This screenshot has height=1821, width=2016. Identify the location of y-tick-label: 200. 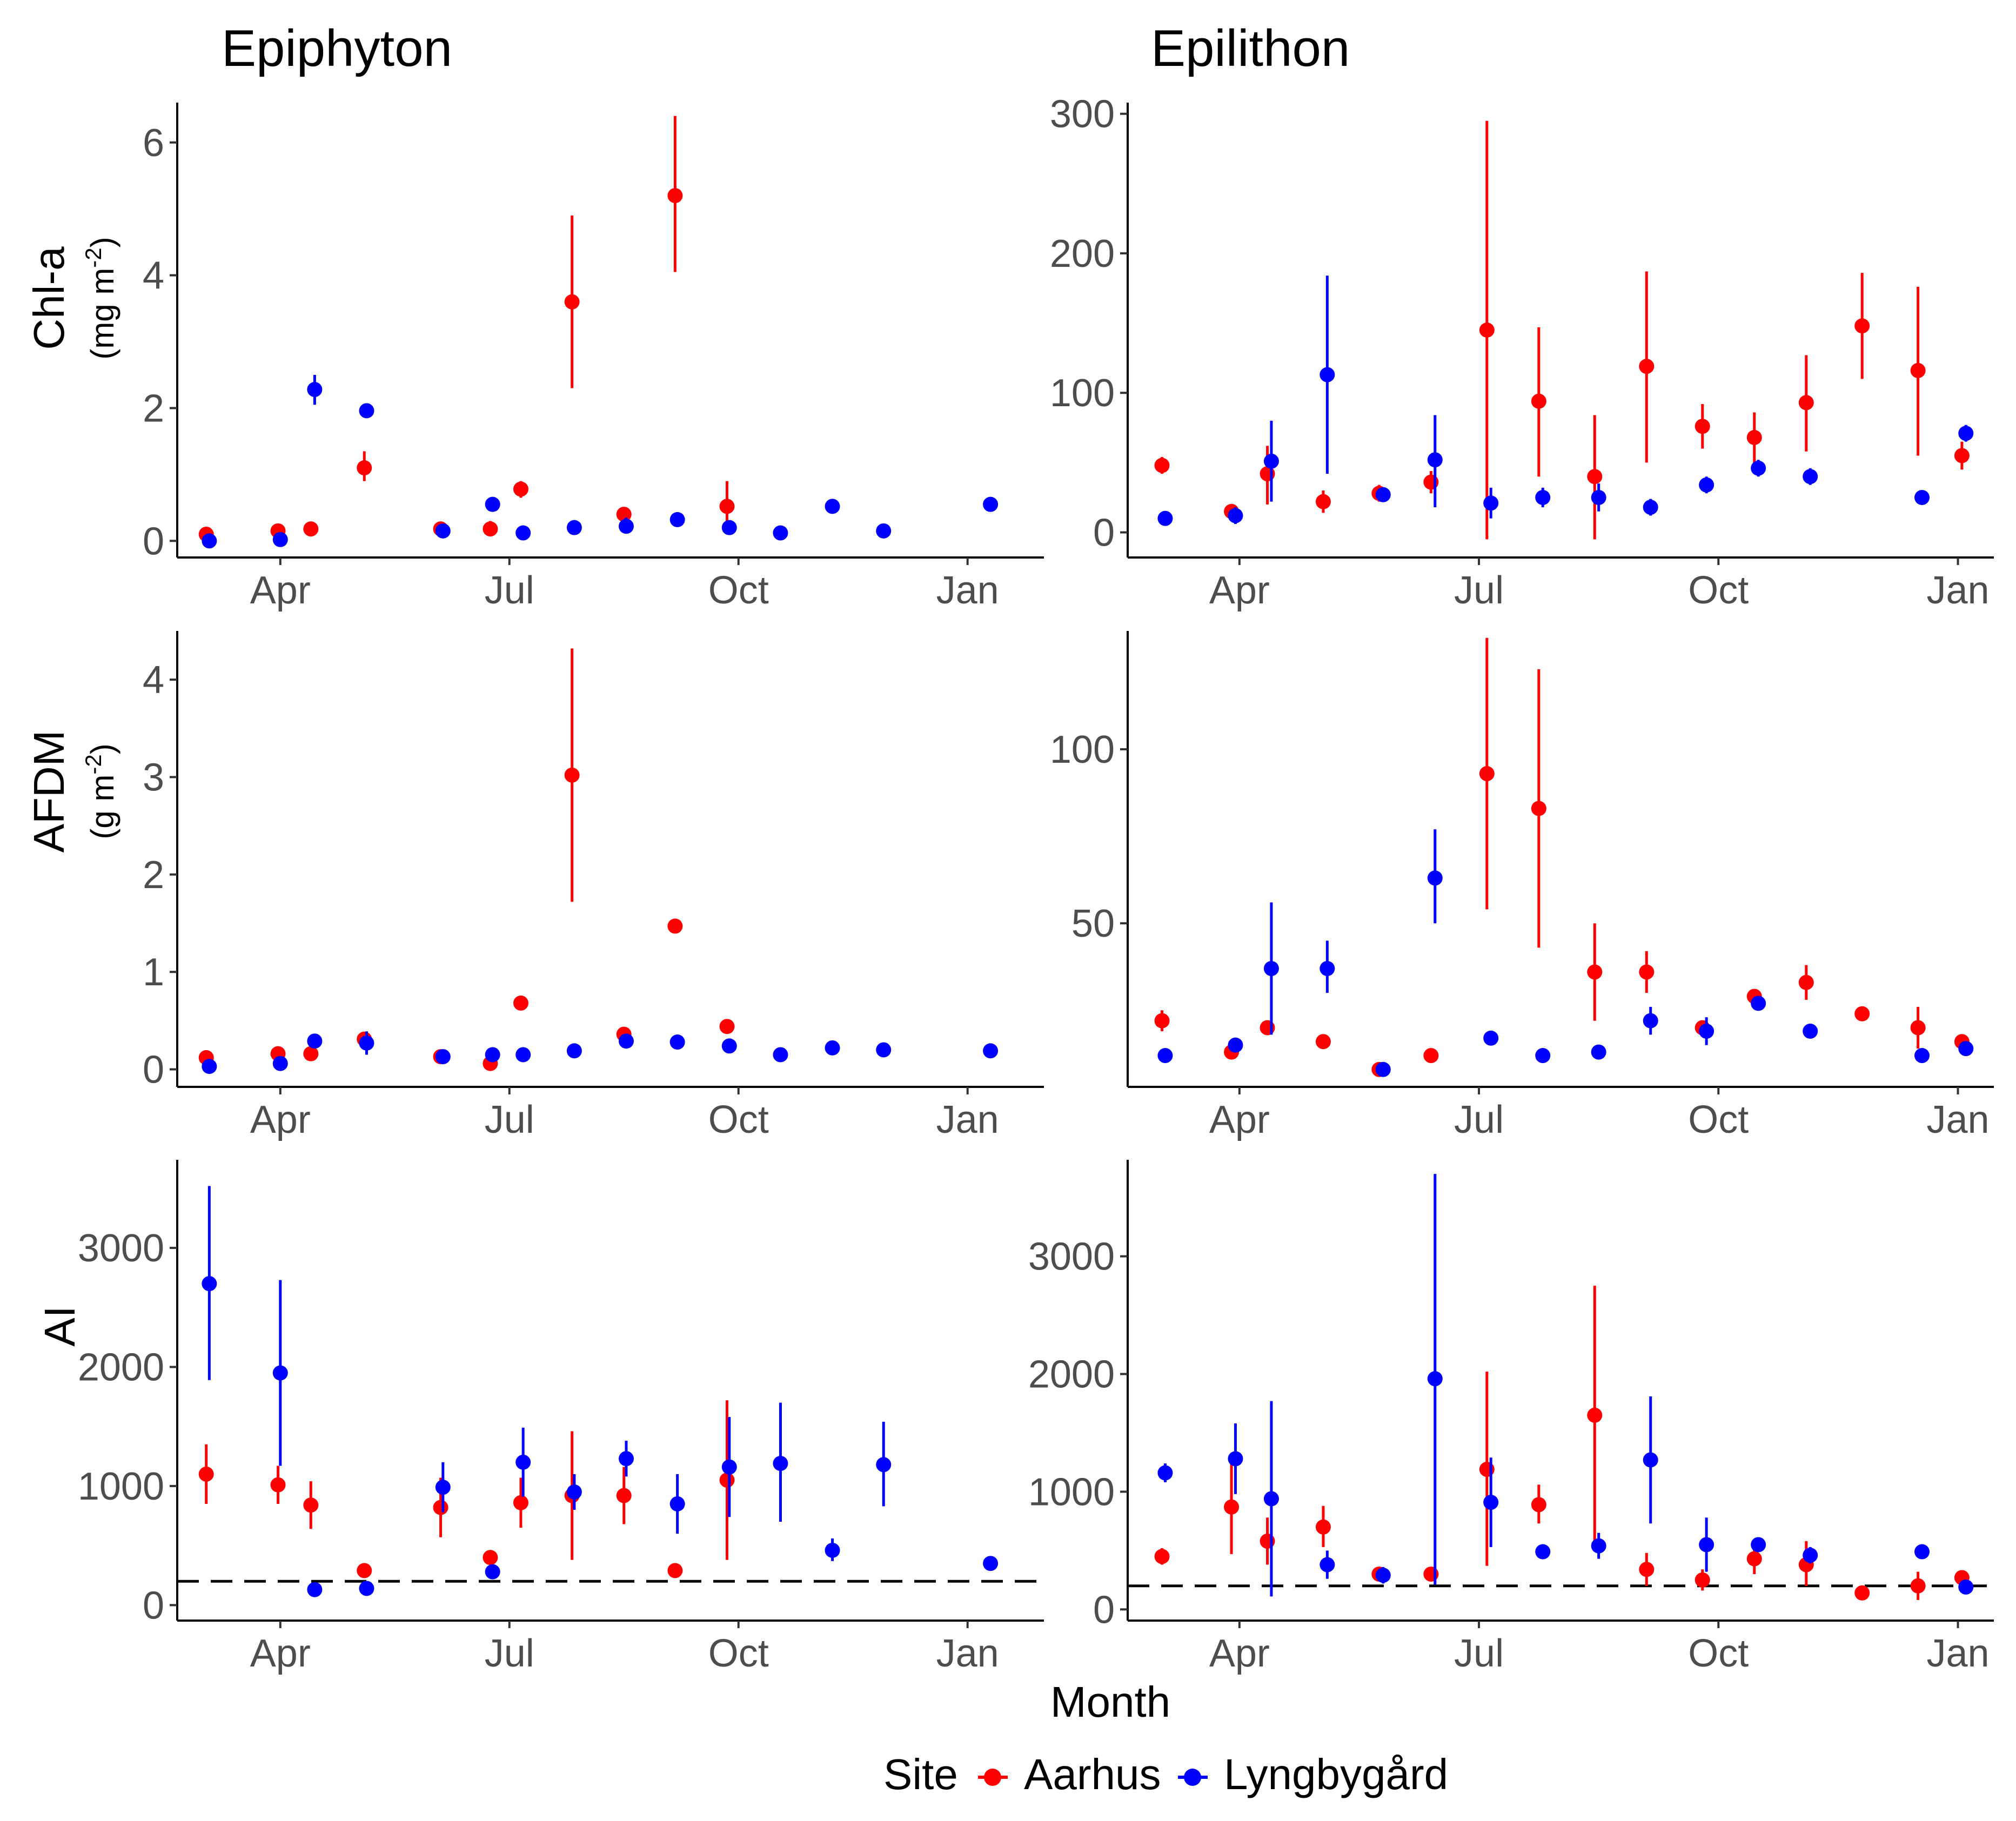
(1082, 253).